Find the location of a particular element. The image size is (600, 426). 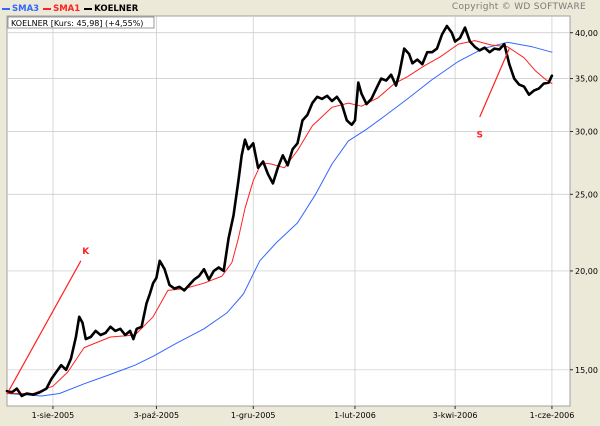

annotation-label-k: K is located at coordinates (86, 252).